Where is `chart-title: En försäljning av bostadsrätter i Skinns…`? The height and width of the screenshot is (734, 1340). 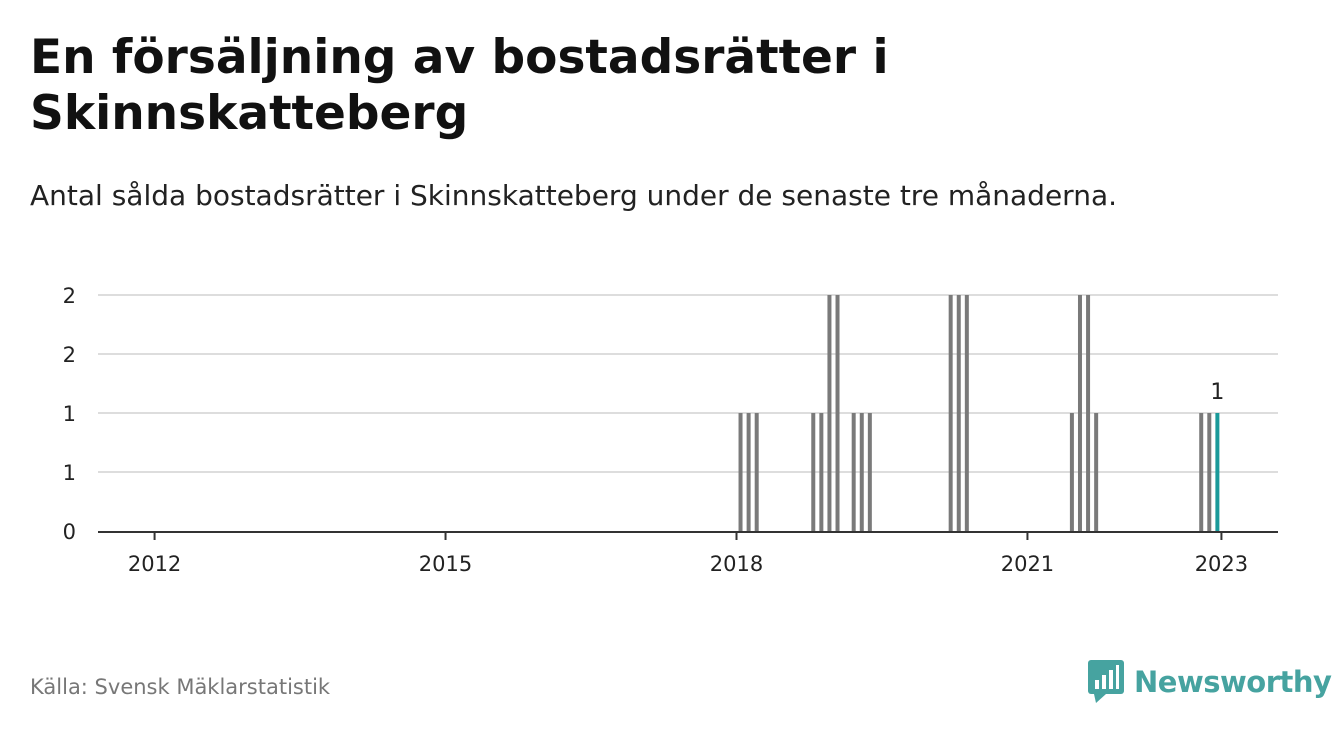
chart-title: En försäljning av bostadsrätter i Skinns… is located at coordinates (459, 85).